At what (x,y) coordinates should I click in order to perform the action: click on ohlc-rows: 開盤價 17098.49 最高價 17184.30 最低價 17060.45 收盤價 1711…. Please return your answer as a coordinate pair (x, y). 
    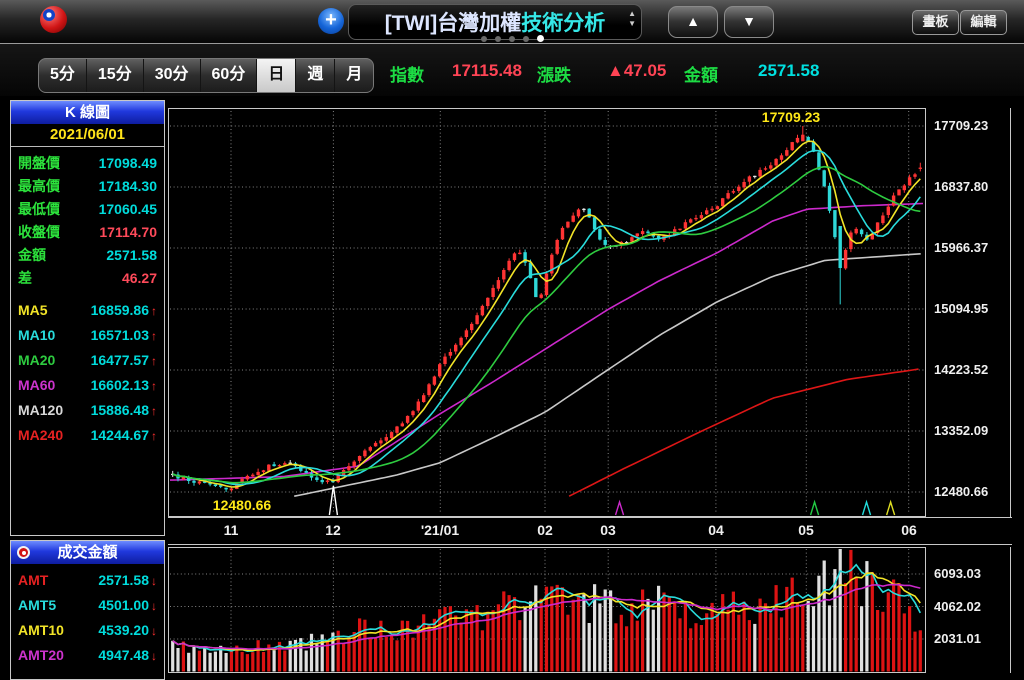
    Looking at the image, I should click on (87, 220).